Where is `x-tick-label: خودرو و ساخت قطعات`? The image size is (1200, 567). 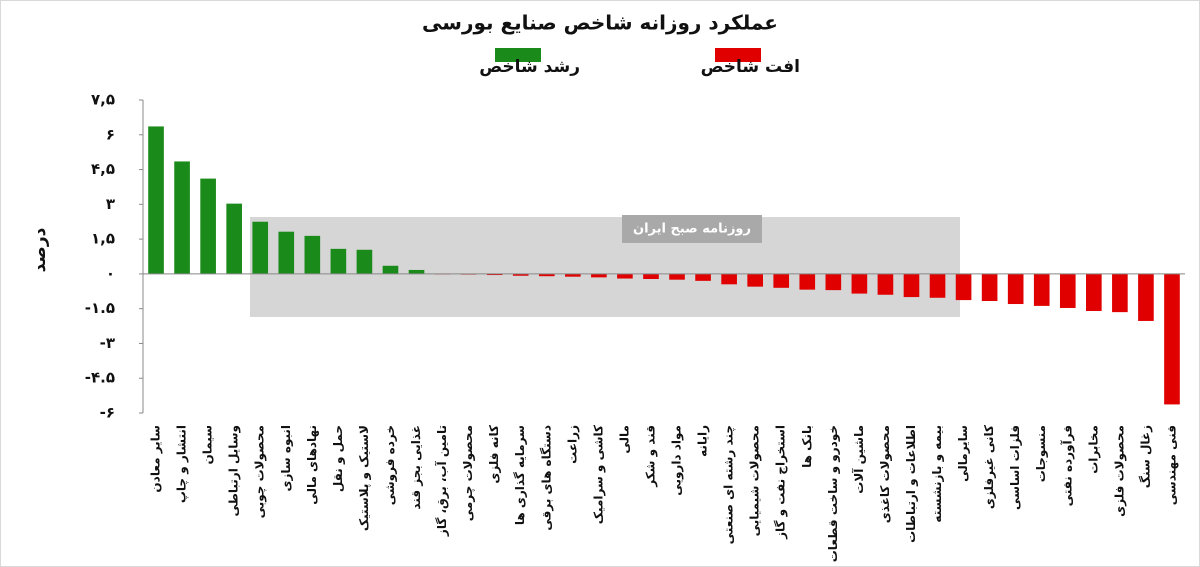 x-tick-label: خودرو و ساخت قطعات is located at coordinates (833, 493).